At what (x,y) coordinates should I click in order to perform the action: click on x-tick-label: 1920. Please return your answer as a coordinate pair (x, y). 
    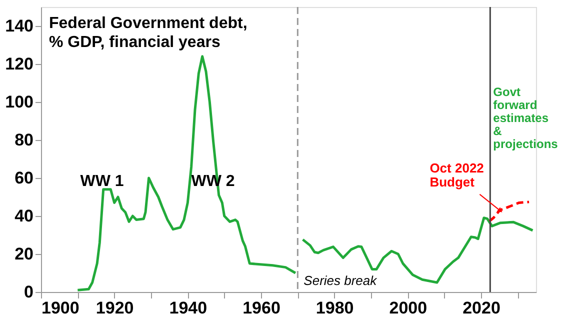
    Looking at the image, I should click on (115, 308).